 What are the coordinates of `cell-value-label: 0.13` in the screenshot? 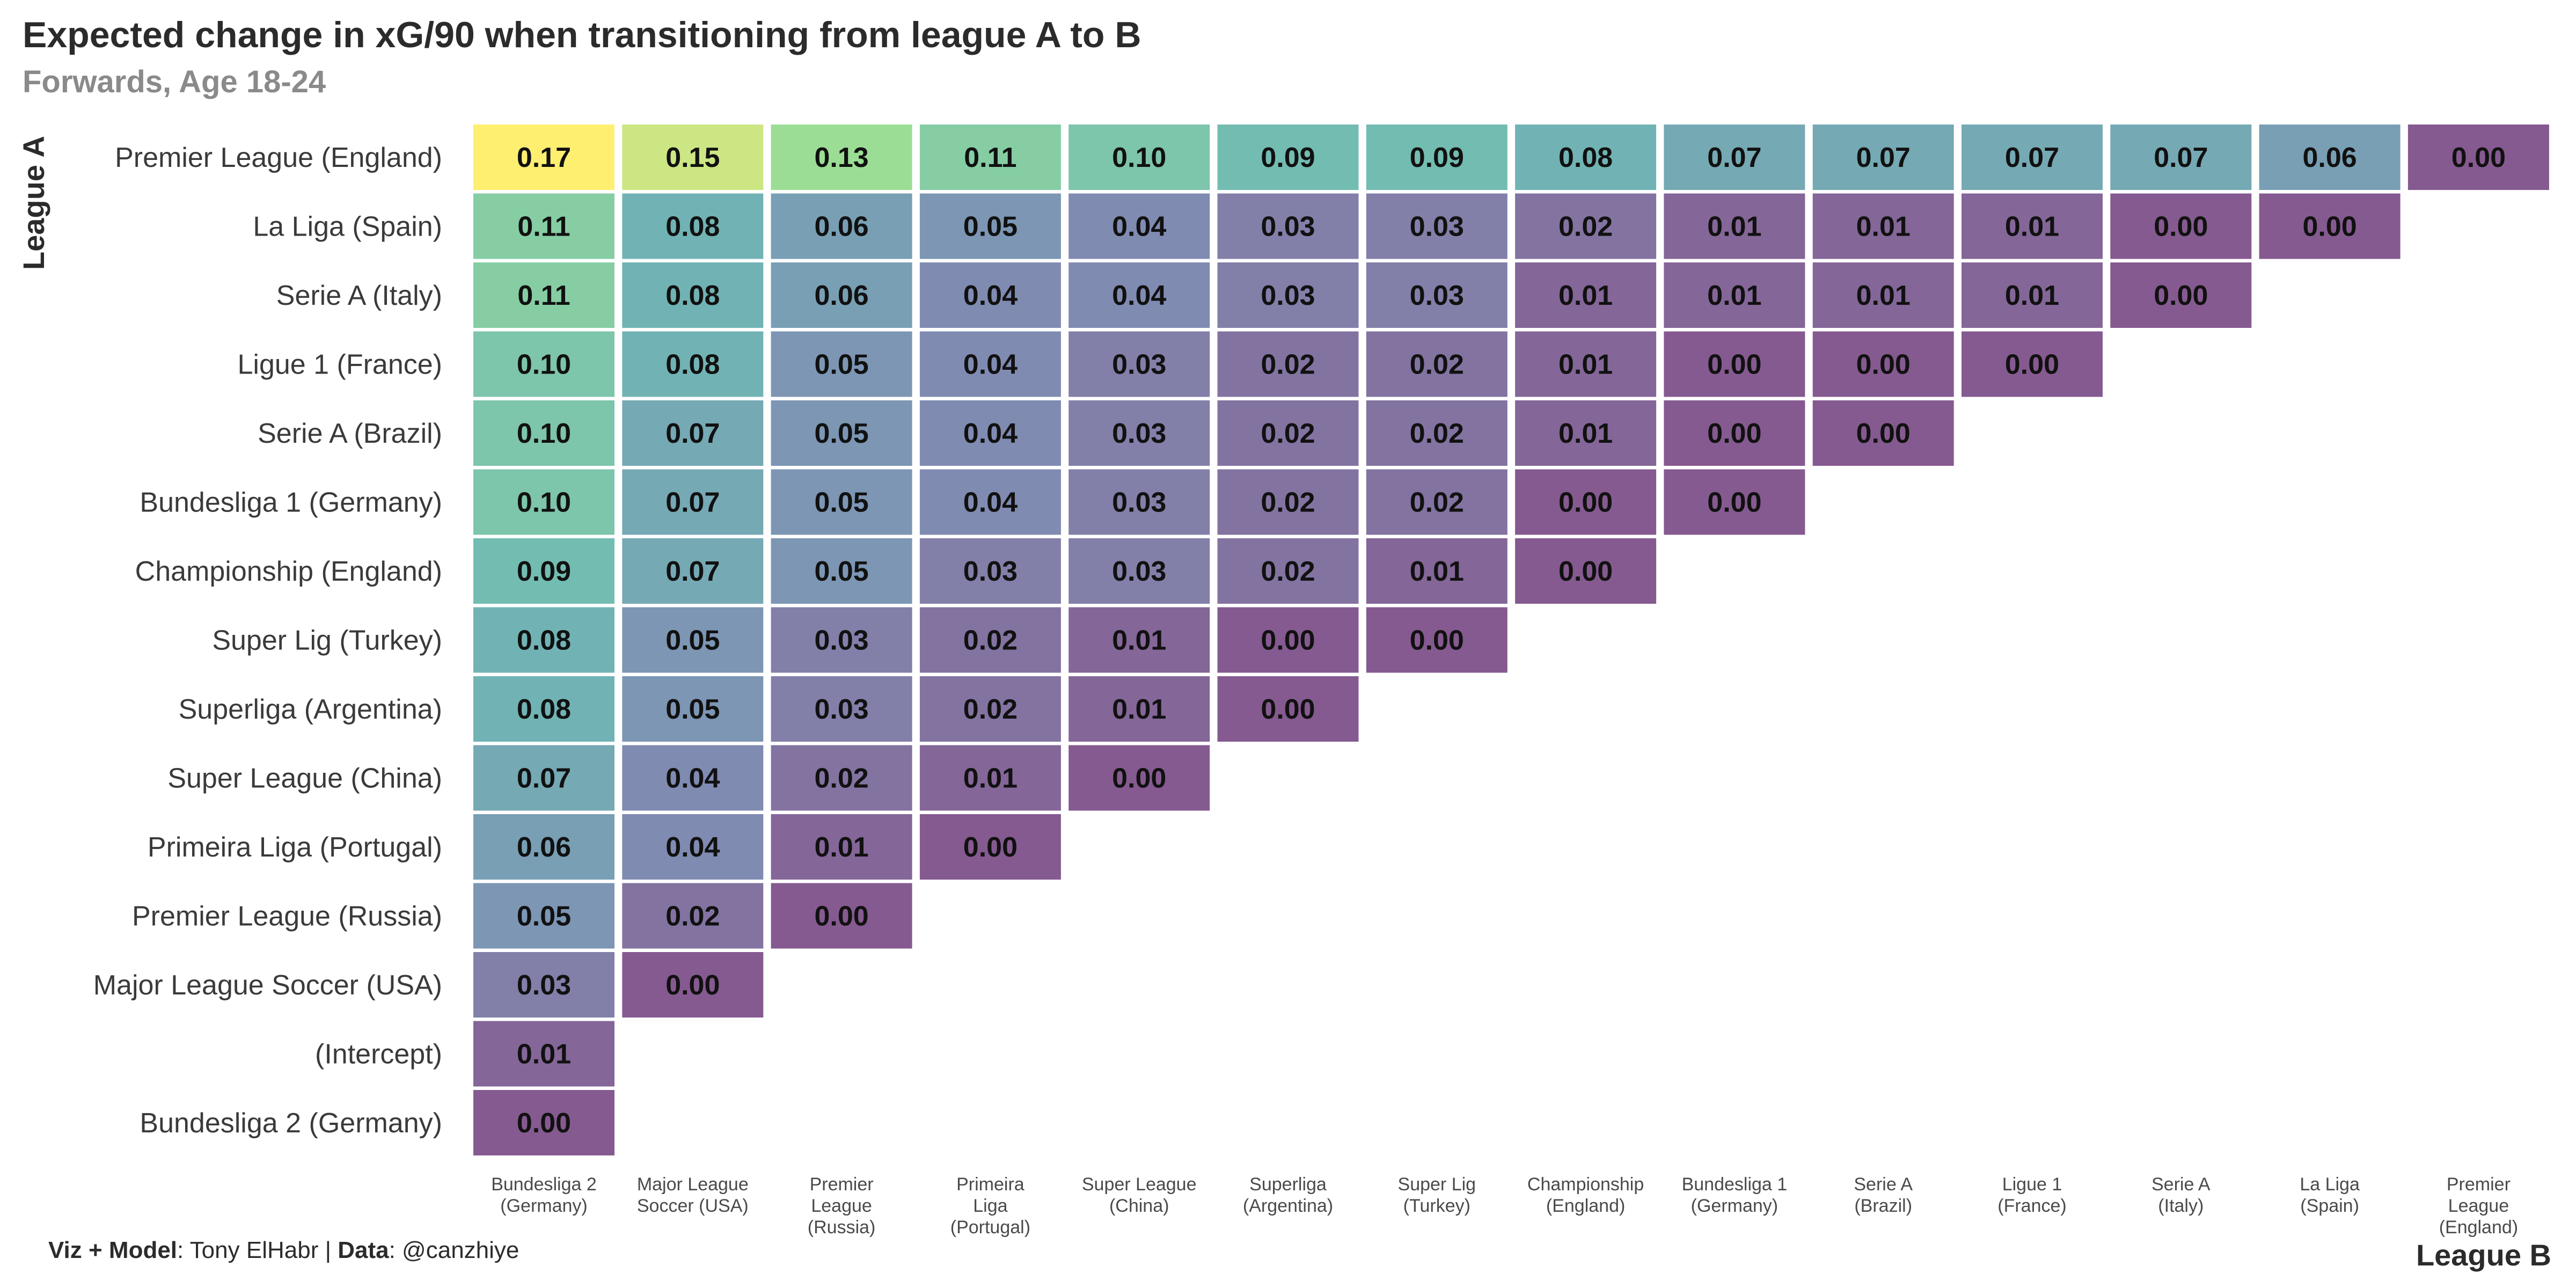 It's located at (841, 157).